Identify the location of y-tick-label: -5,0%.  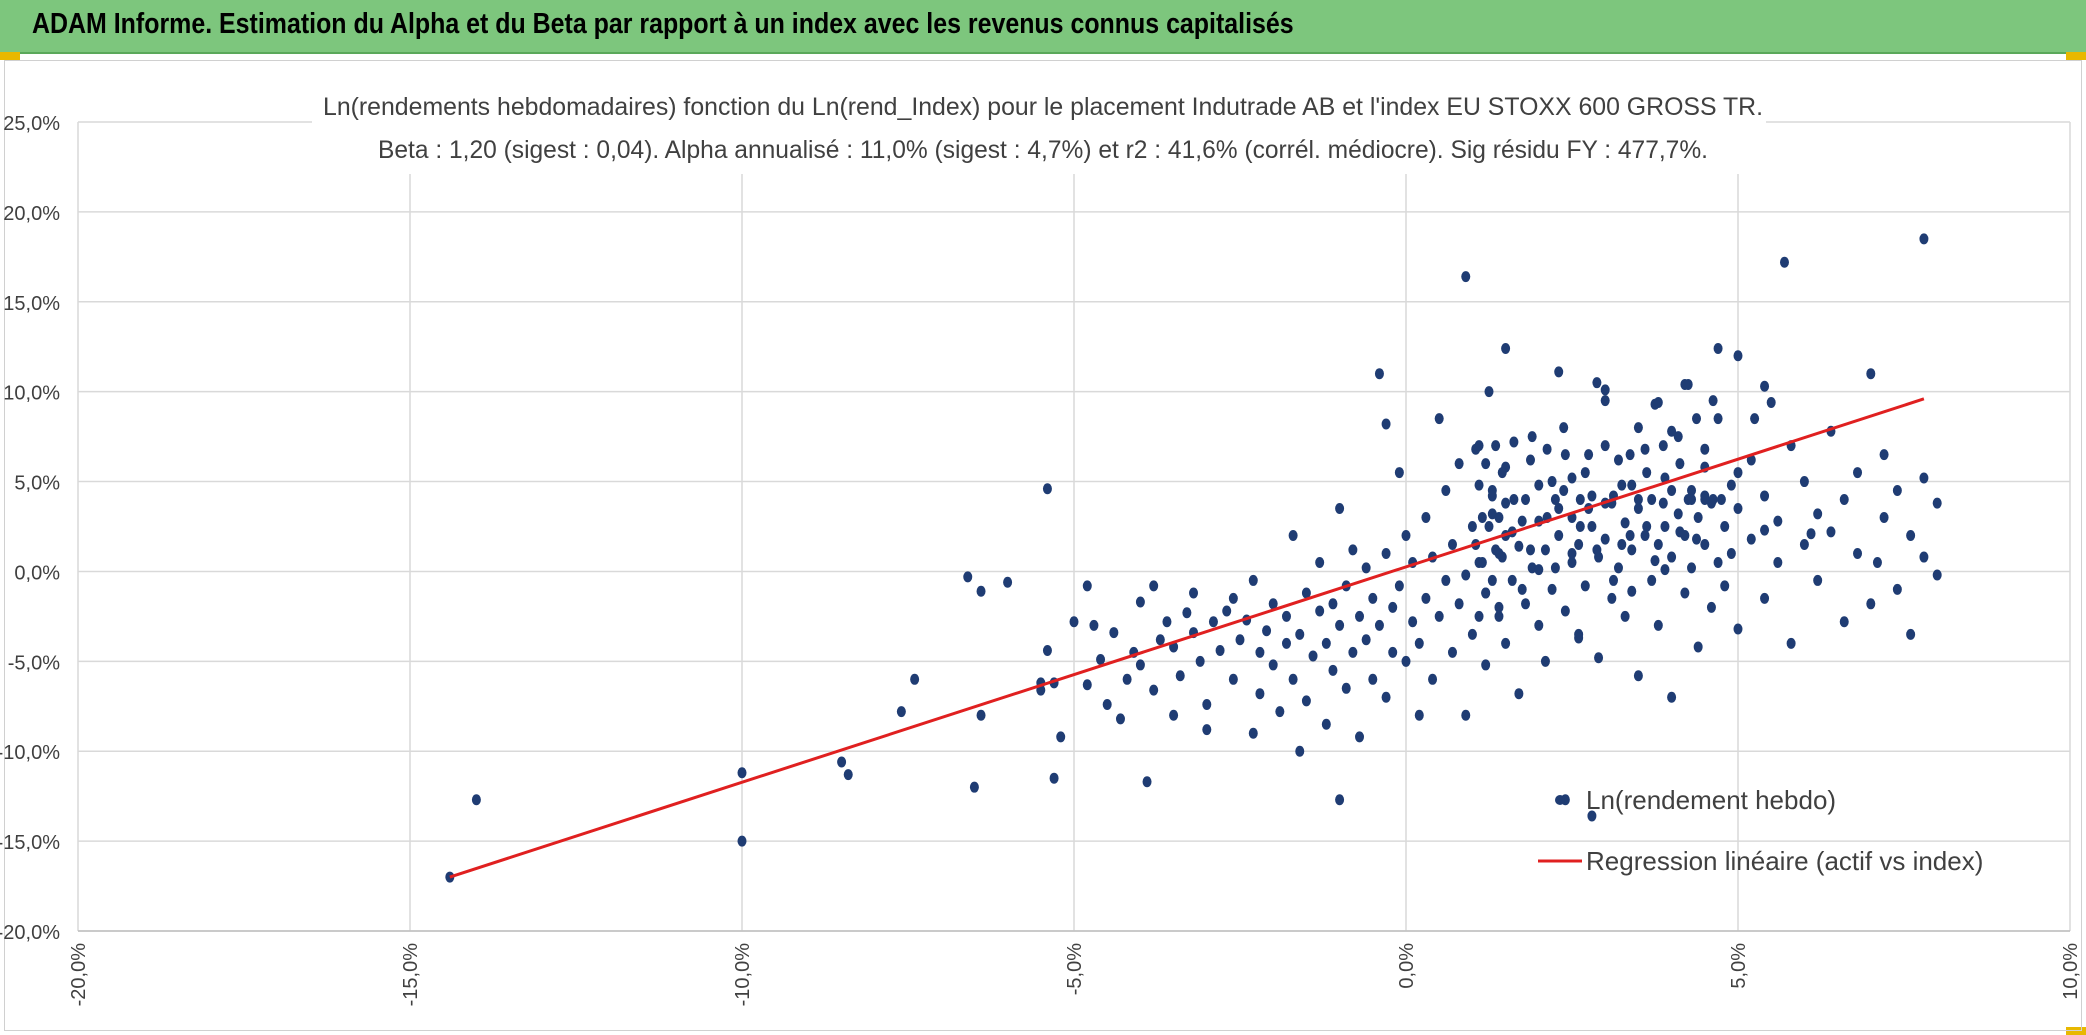
(34, 663).